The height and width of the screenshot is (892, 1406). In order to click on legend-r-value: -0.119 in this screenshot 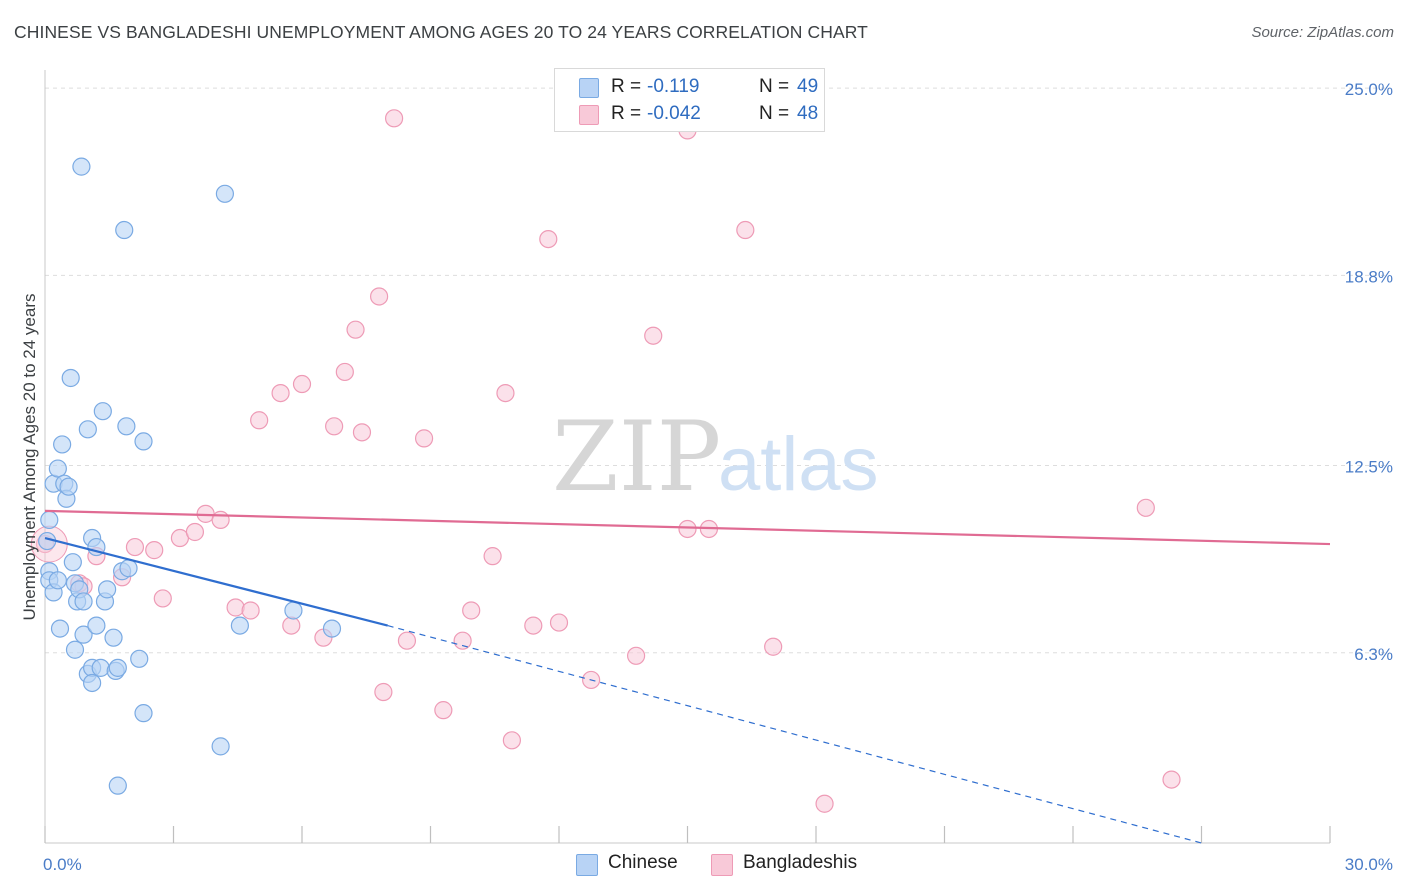, I will do `click(673, 86)`.